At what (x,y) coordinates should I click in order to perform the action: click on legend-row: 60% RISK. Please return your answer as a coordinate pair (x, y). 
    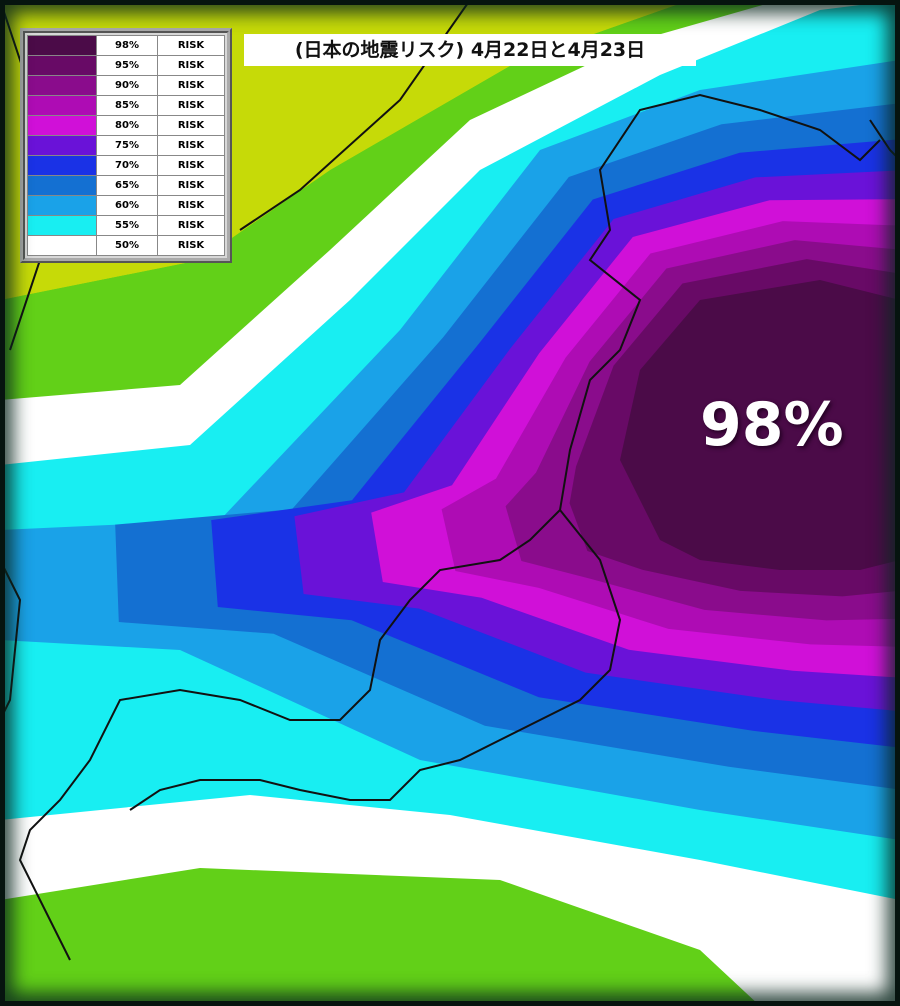
    Looking at the image, I should click on (126, 205).